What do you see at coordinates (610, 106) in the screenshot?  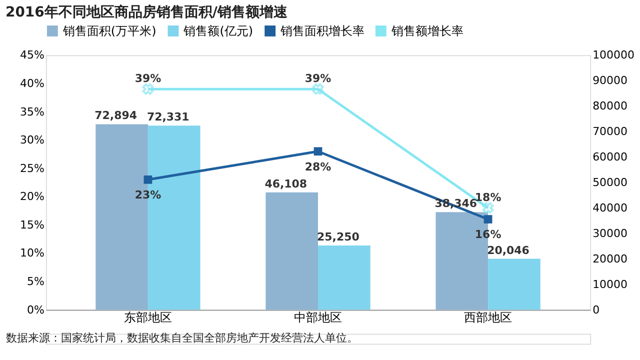 I see `y2-tick-label: 80000` at bounding box center [610, 106].